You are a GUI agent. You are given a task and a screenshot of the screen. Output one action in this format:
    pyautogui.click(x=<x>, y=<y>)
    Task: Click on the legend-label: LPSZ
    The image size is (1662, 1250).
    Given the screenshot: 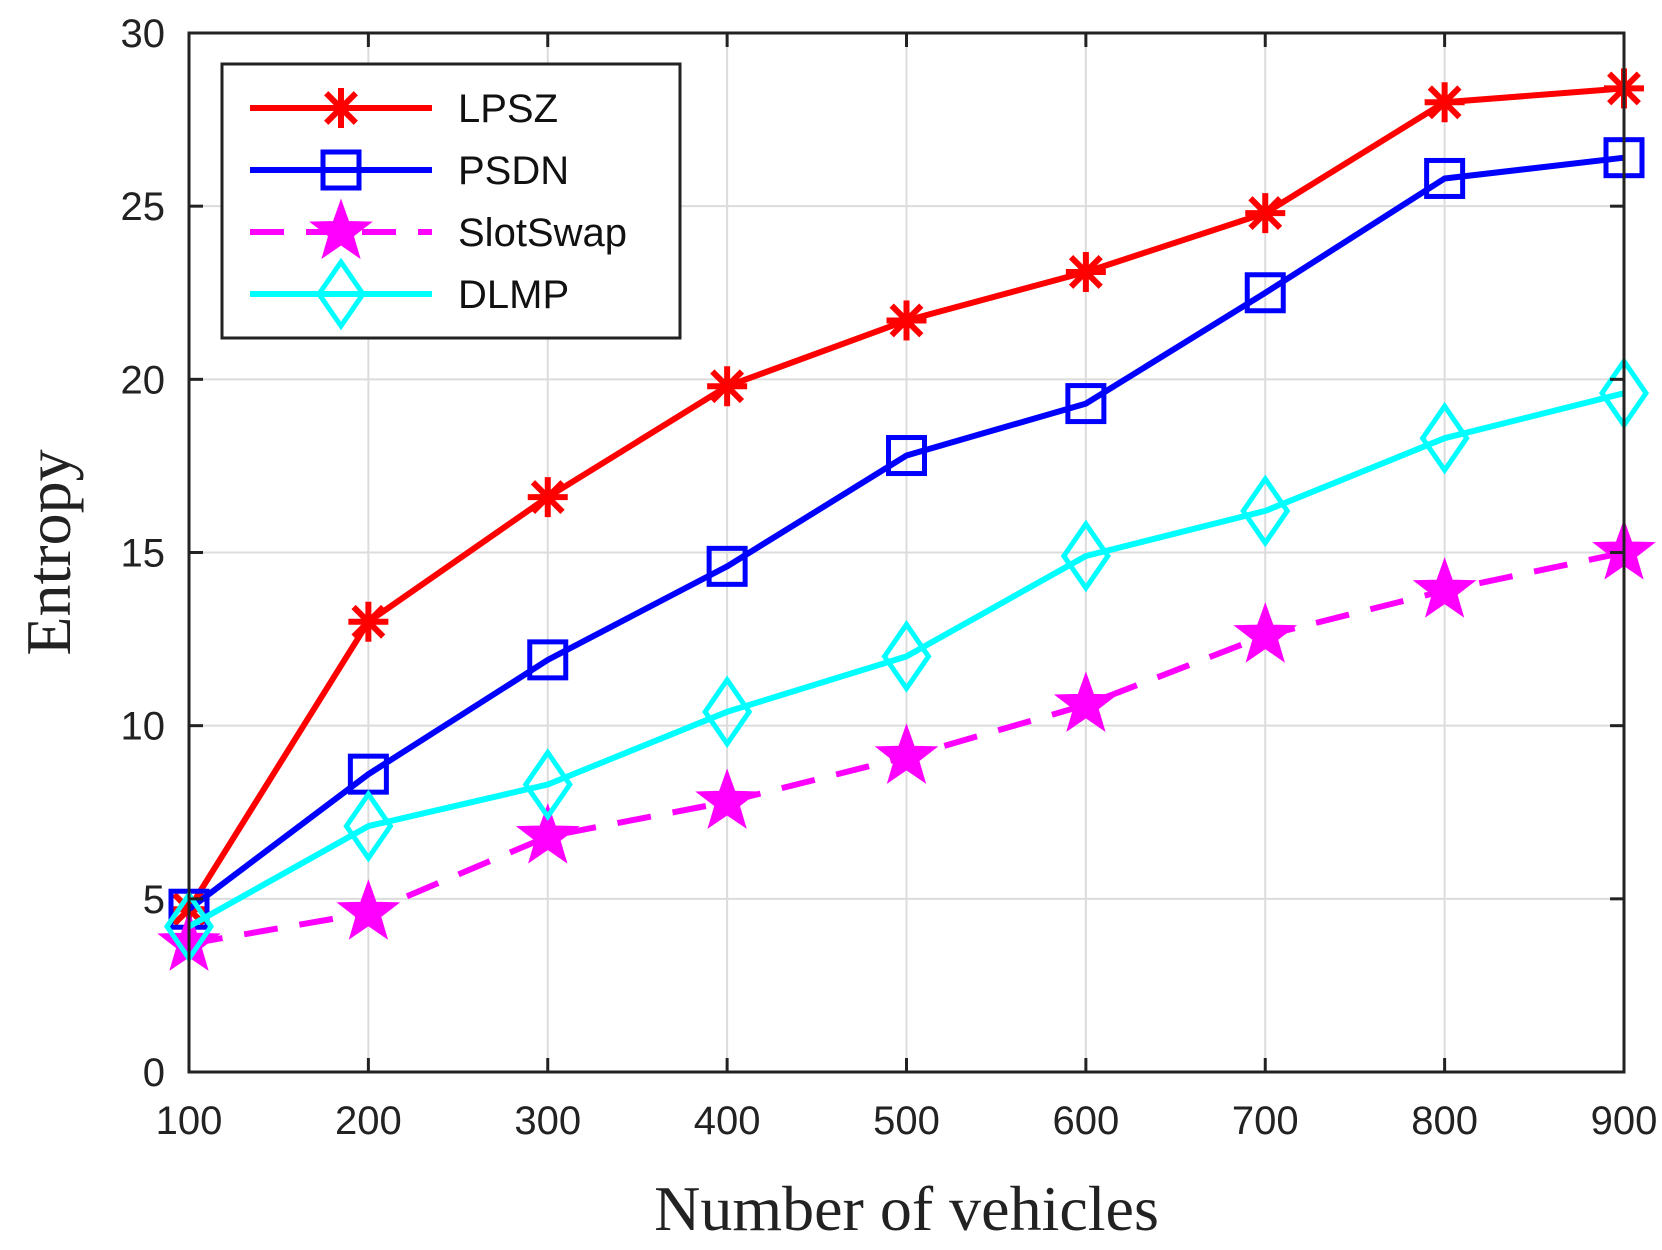 What is the action you would take?
    pyautogui.click(x=508, y=109)
    